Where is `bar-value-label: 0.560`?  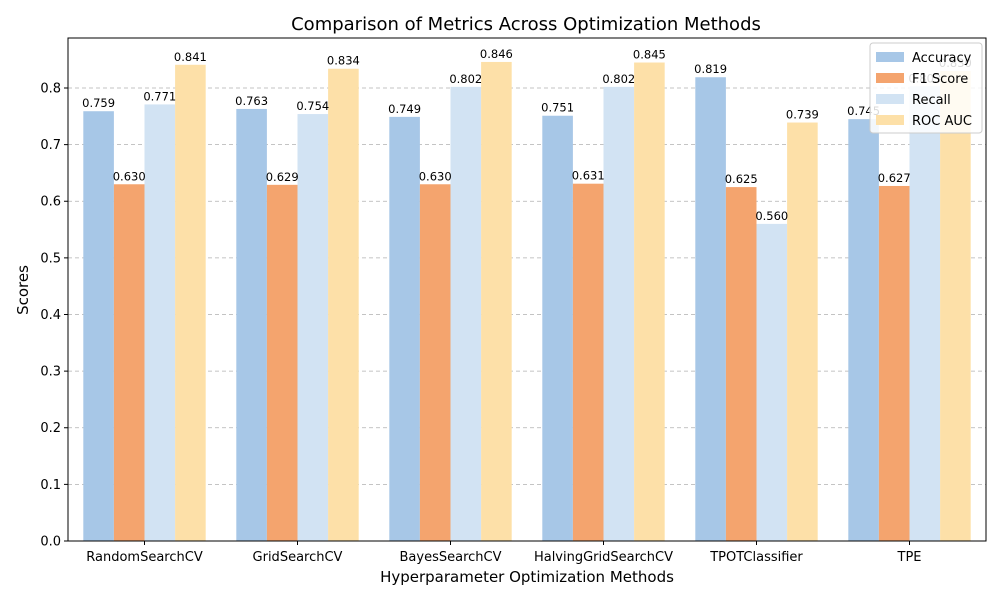
bar-value-label: 0.560 is located at coordinates (771, 216).